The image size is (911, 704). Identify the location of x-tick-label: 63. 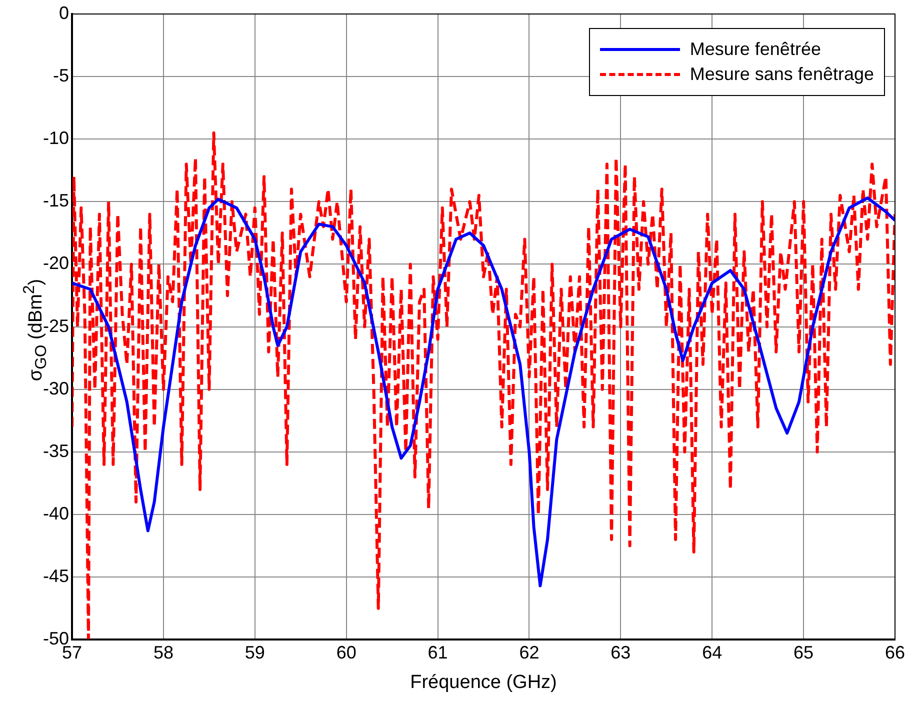
(620, 652).